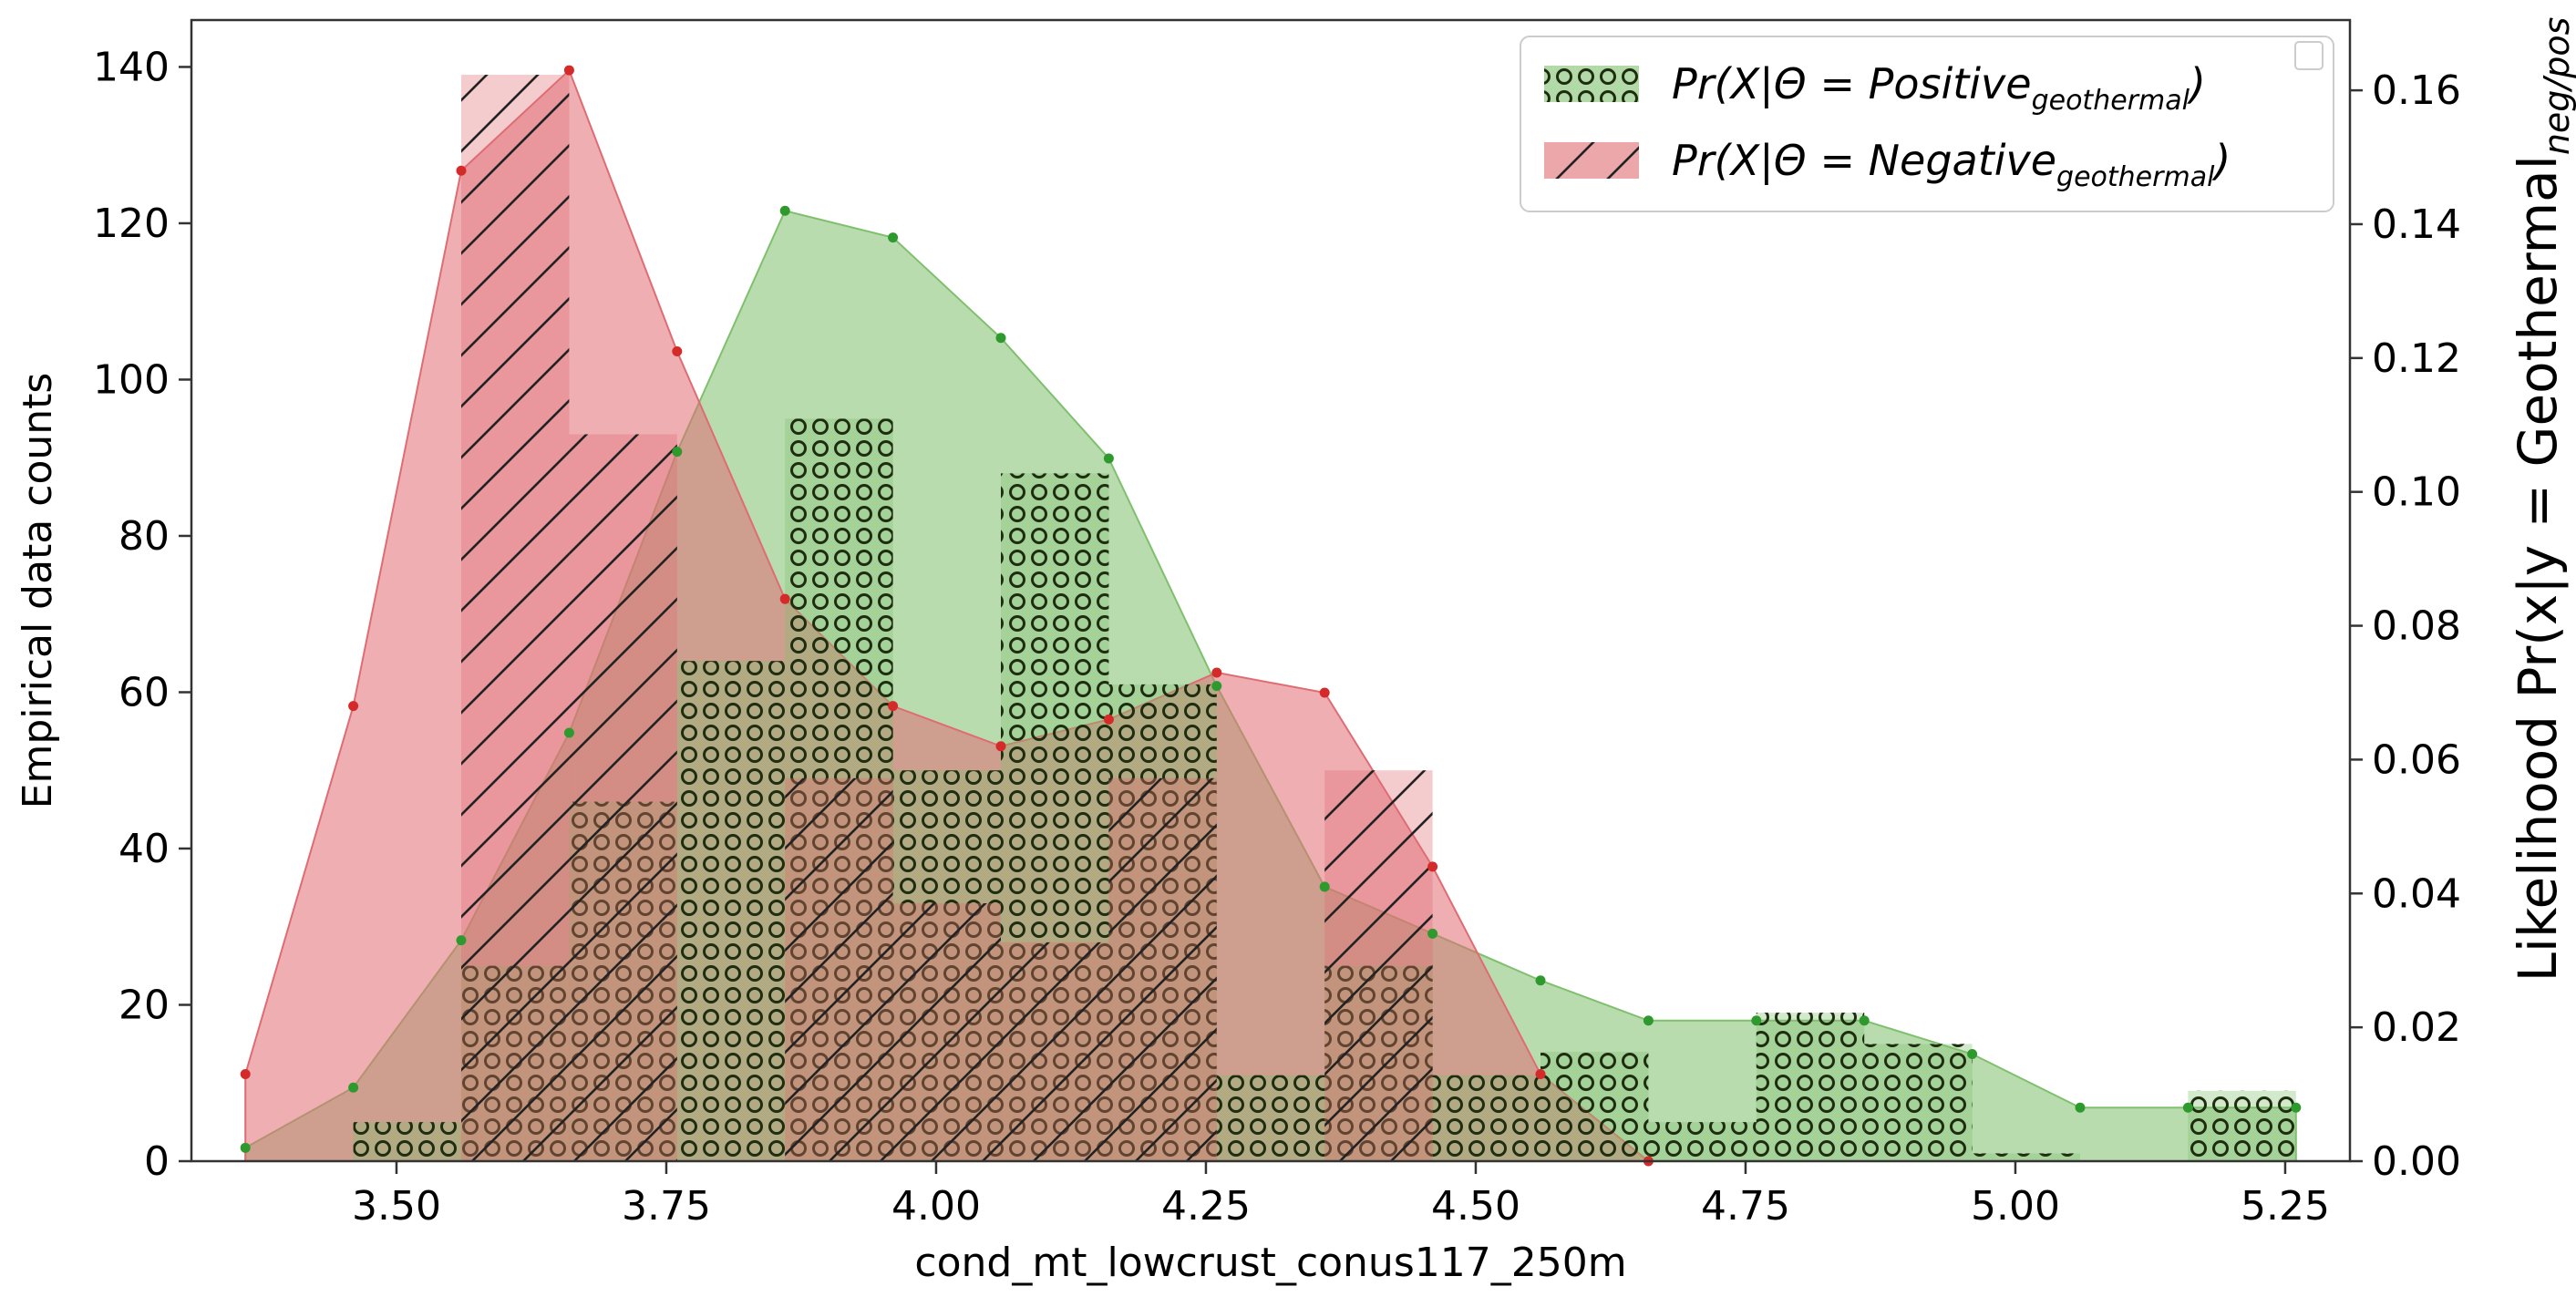  What do you see at coordinates (2196, 84) in the screenshot?
I see `legend-label-close: )` at bounding box center [2196, 84].